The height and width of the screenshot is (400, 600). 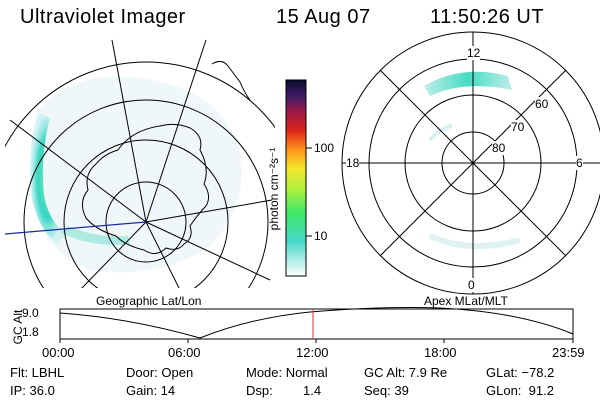 I want to click on colorbar-tick-label-100: 100, so click(x=324, y=148).